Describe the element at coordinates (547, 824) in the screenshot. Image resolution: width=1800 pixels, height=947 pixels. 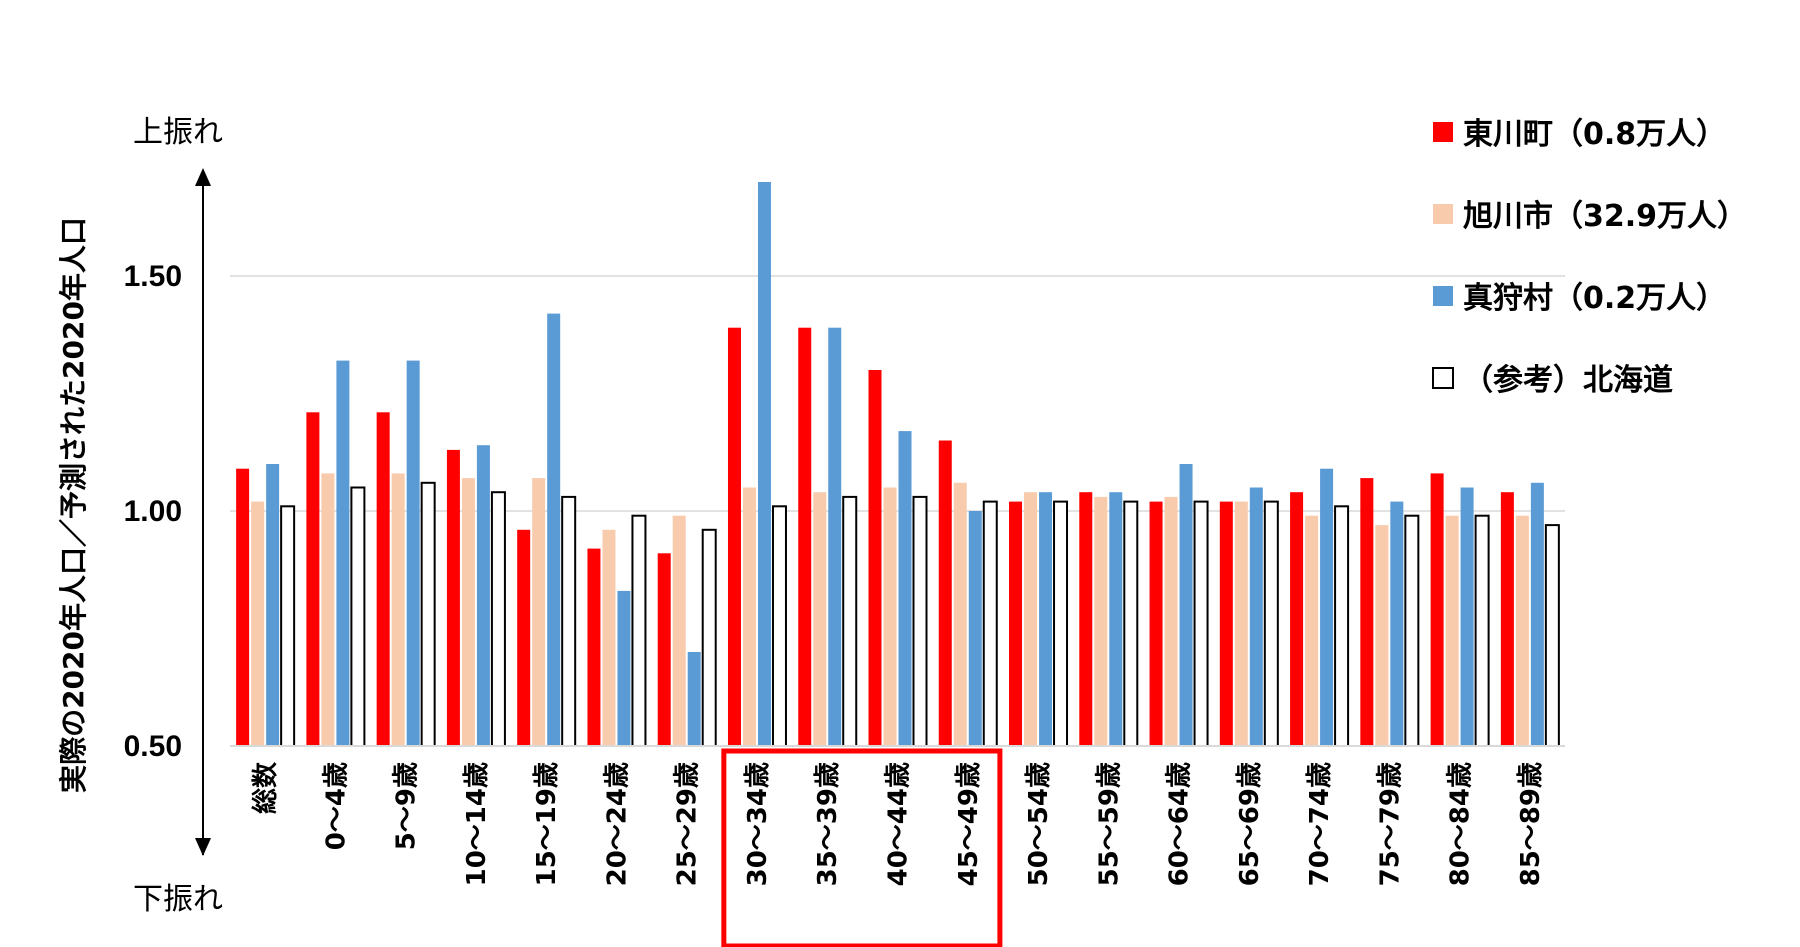
I see `category-label: 15～19歳` at that location.